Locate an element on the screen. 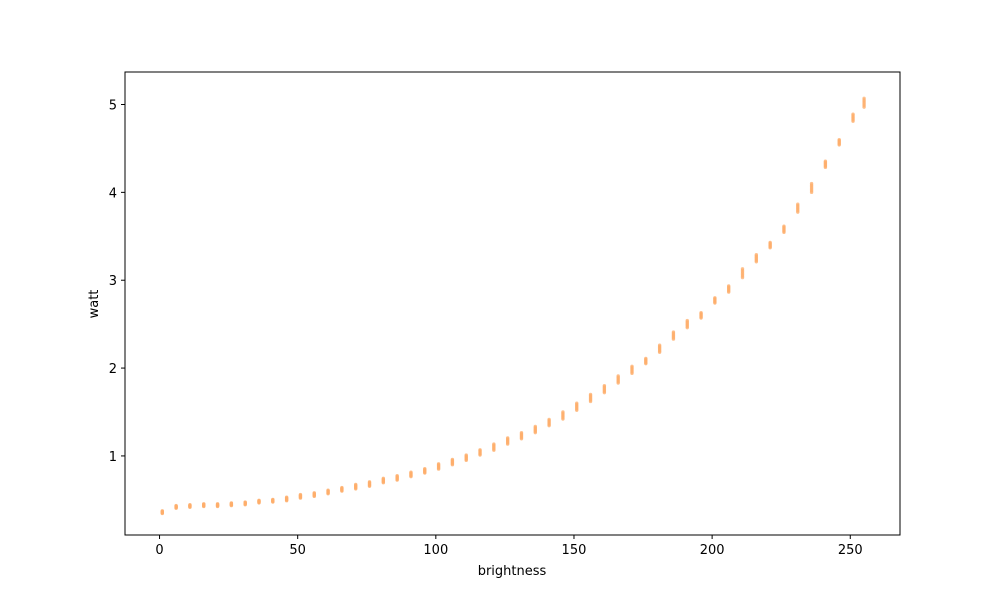  x-tick-label: 50 is located at coordinates (297, 550).